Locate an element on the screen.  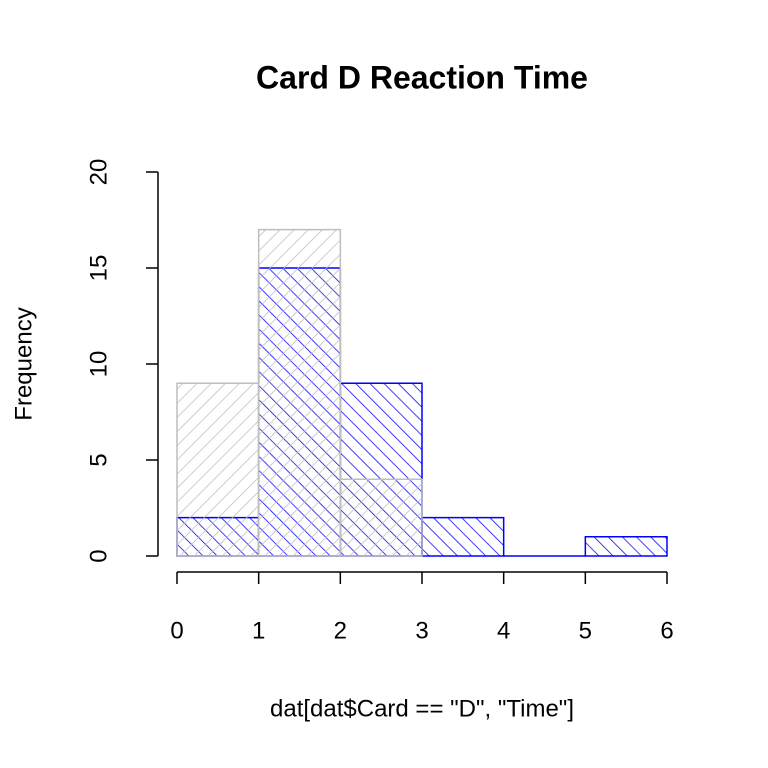
x-tick-label: 1 is located at coordinates (258, 630).